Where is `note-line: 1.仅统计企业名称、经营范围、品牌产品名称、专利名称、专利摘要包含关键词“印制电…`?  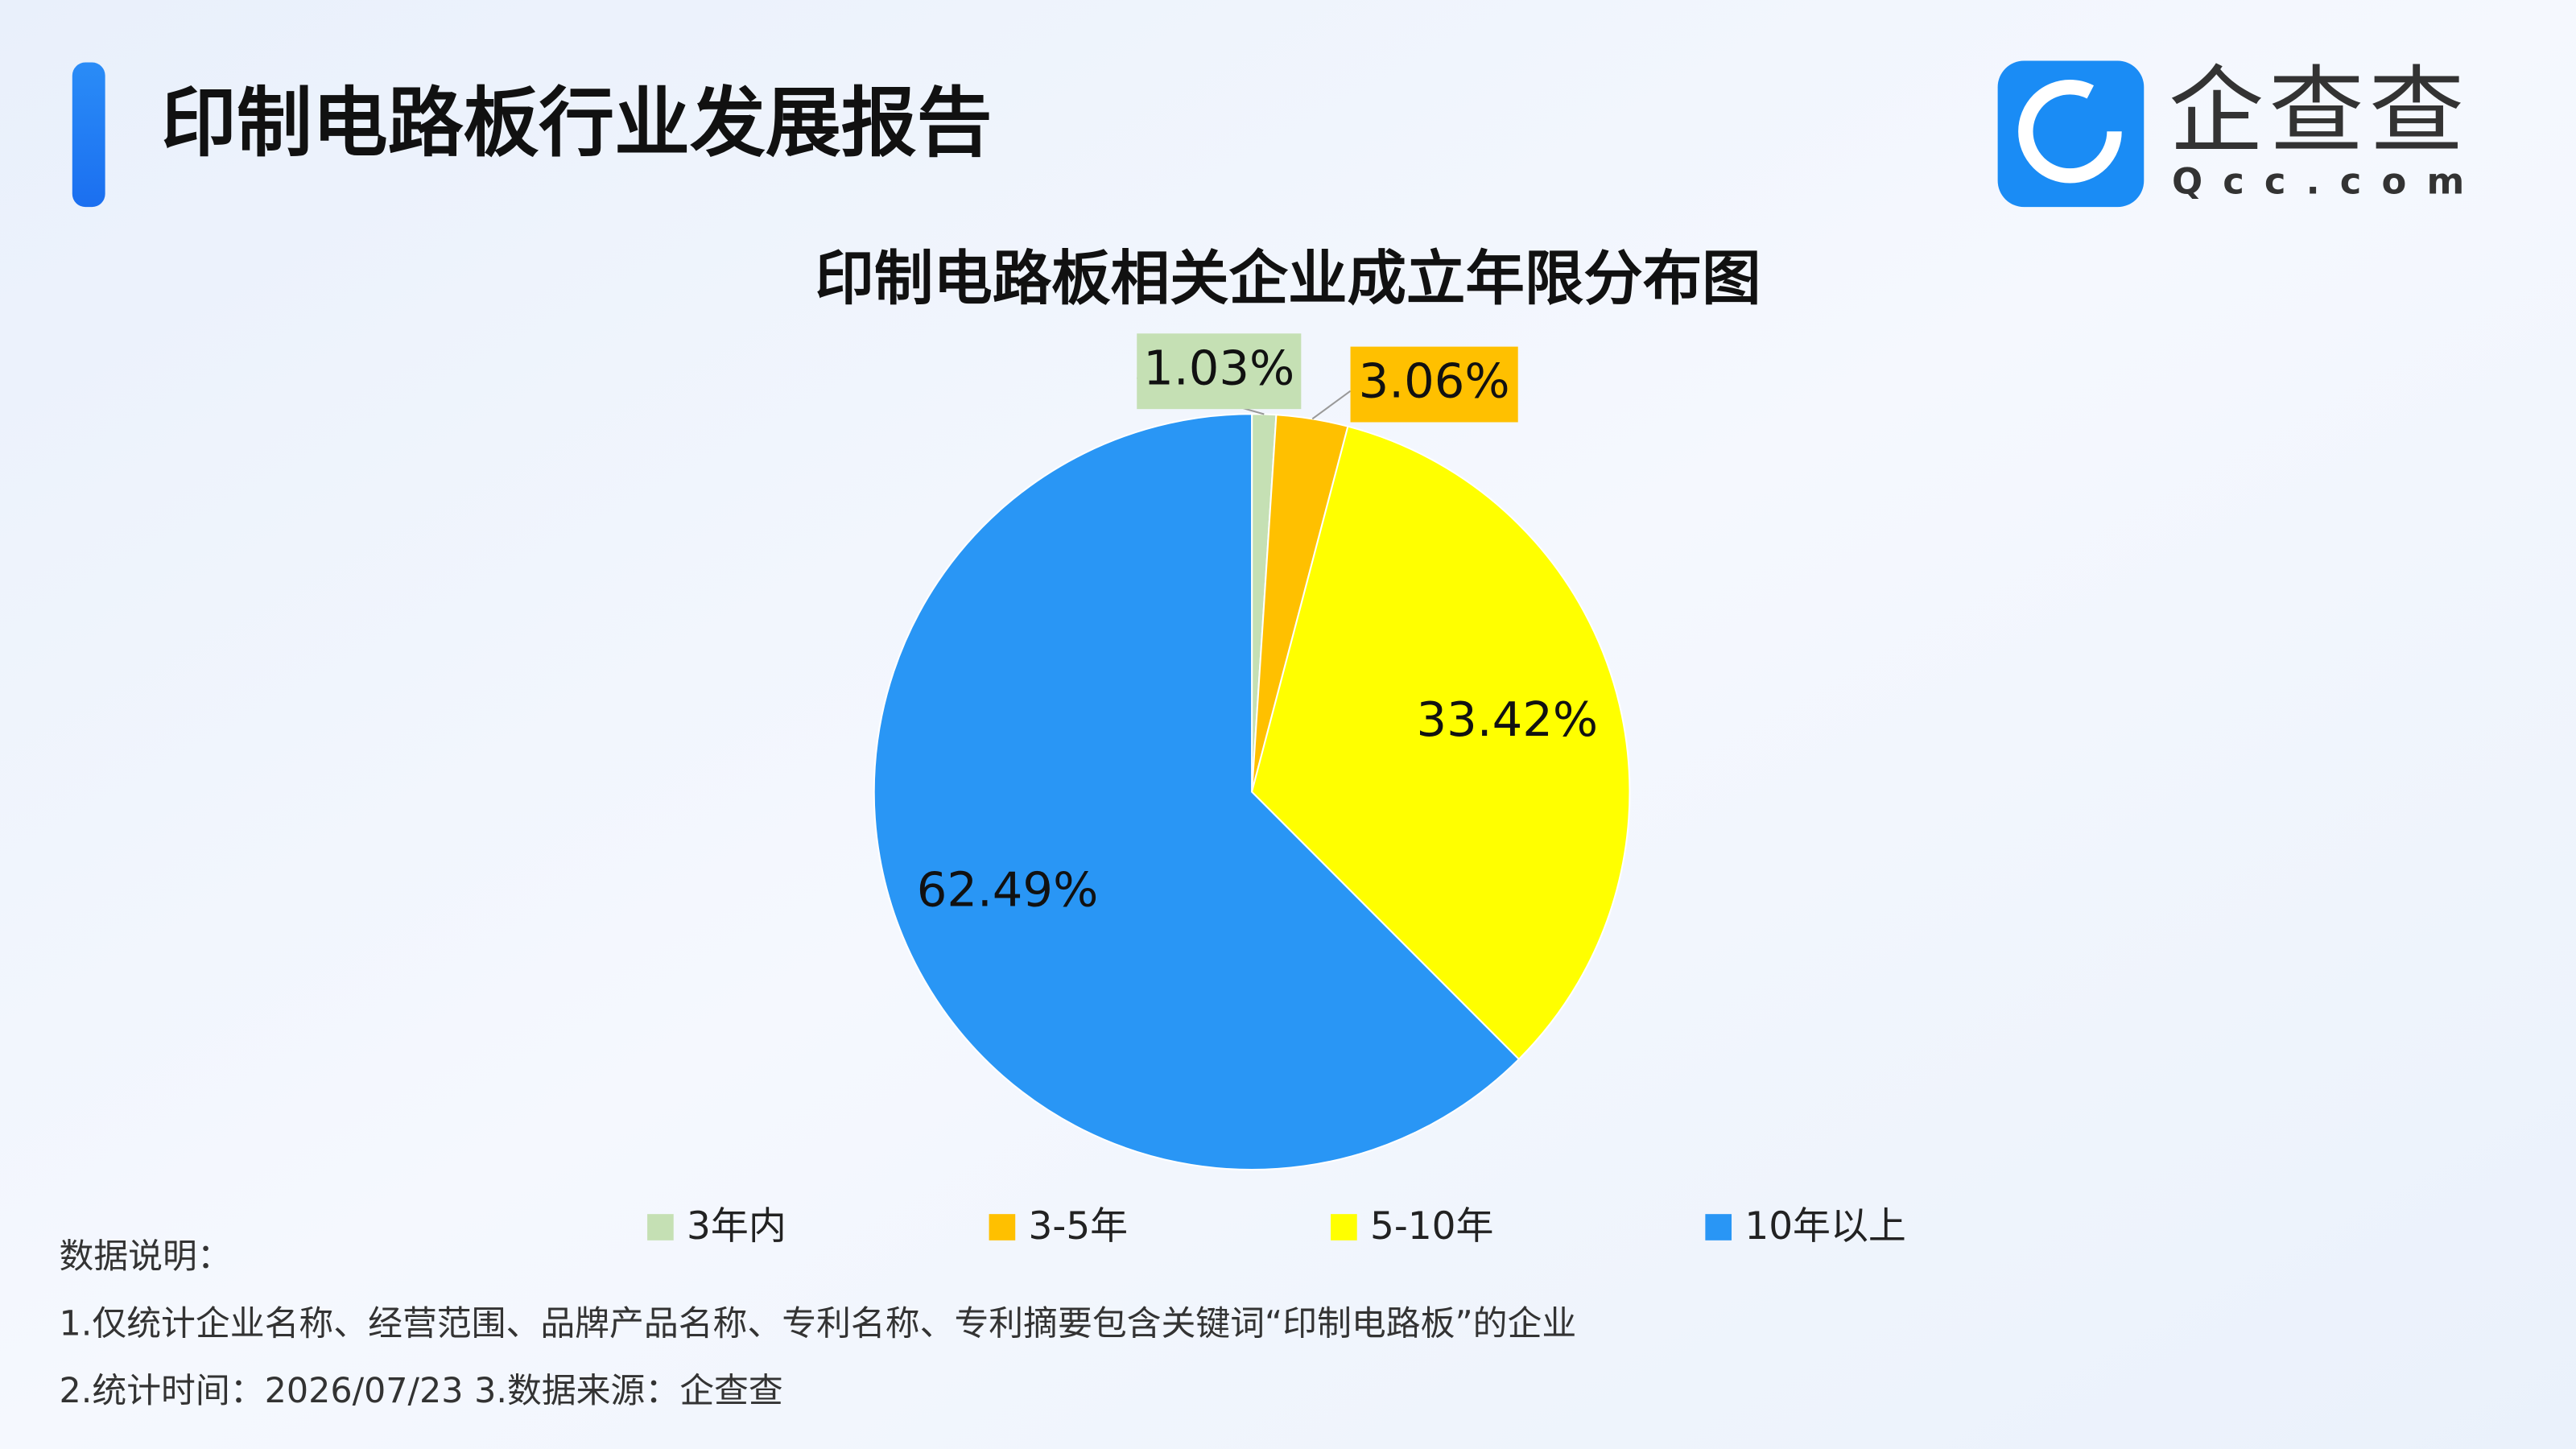 note-line: 1.仅统计企业名称、经营范围、品牌产品名称、专利名称、专利摘要包含关键词“印制电… is located at coordinates (817, 1323).